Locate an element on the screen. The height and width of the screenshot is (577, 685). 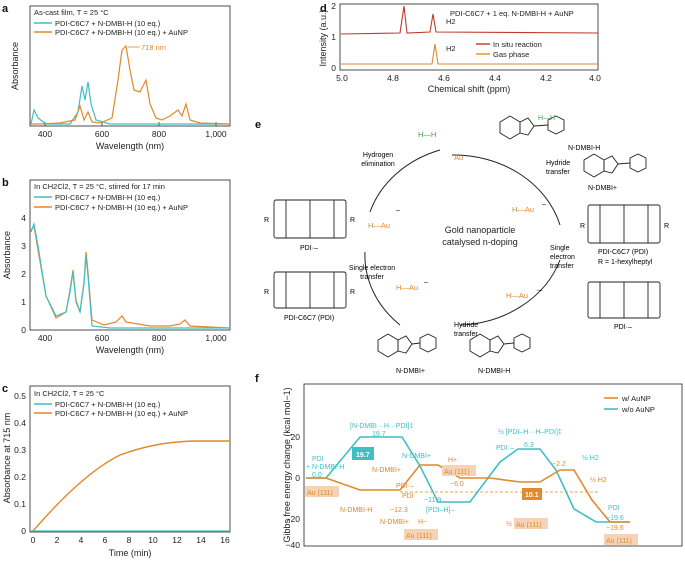
panel-c-orange-curve is located at coordinates (130, 486).